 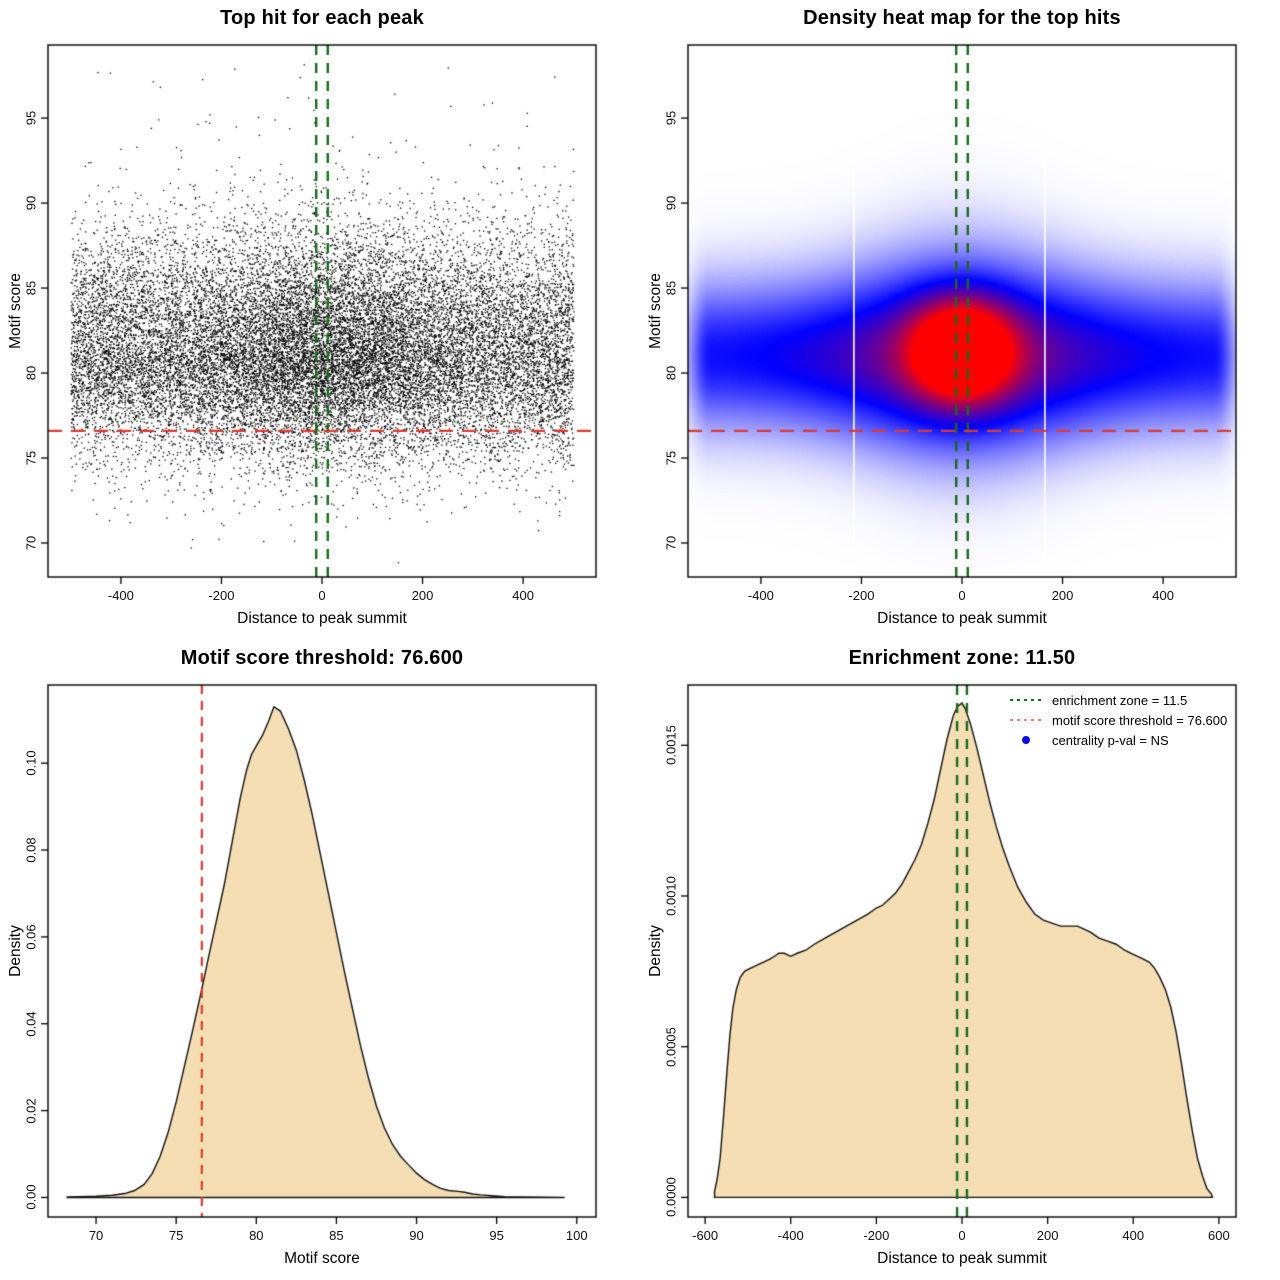 What do you see at coordinates (1026, 720) in the screenshot?
I see `red-dotted-line-icon` at bounding box center [1026, 720].